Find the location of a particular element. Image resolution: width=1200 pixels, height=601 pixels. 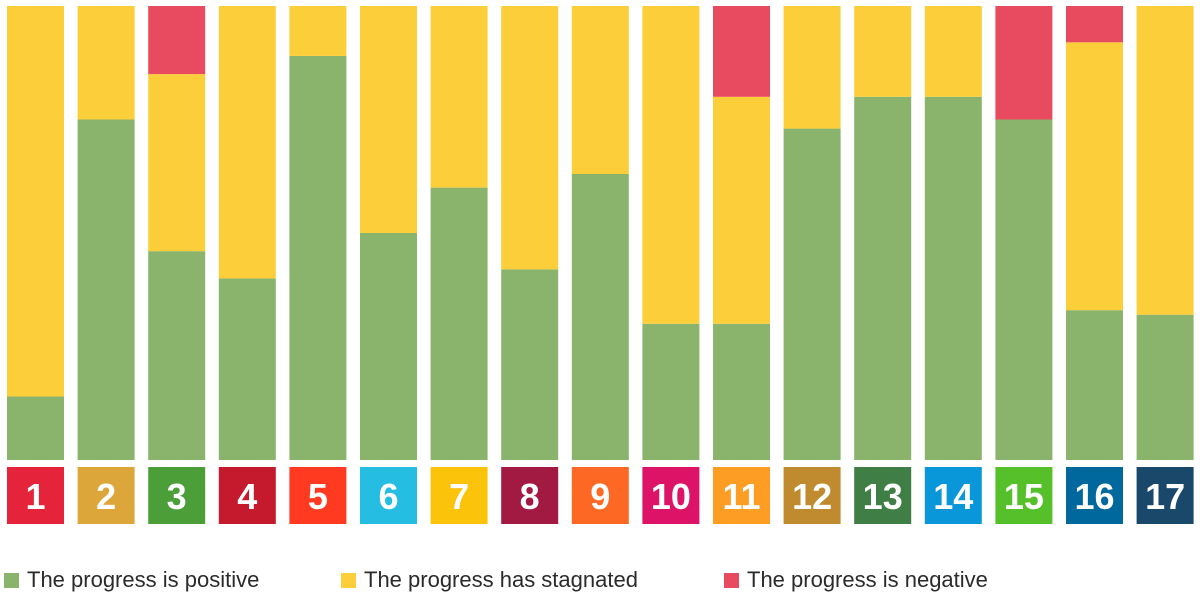

goal-number-11: 11 is located at coordinates (741, 496).